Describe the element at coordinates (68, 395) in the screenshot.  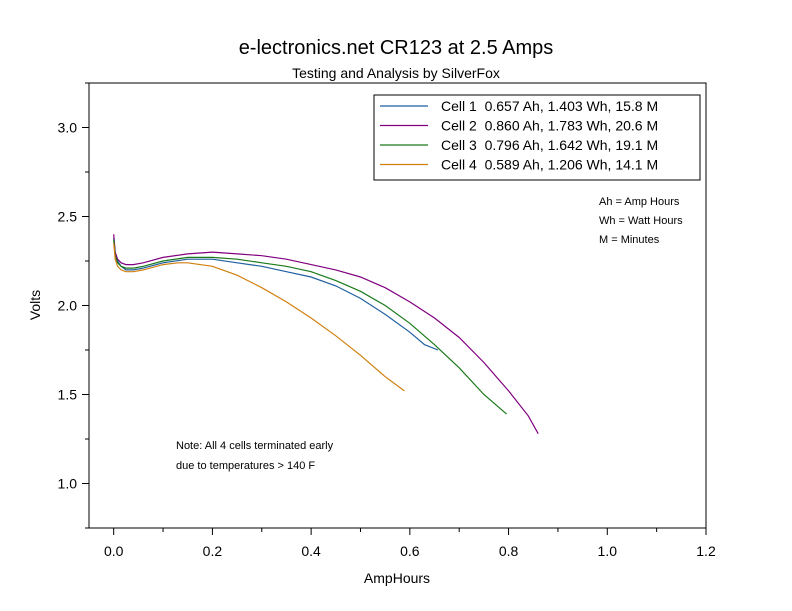
I see `y-tick-label: 1.5` at that location.